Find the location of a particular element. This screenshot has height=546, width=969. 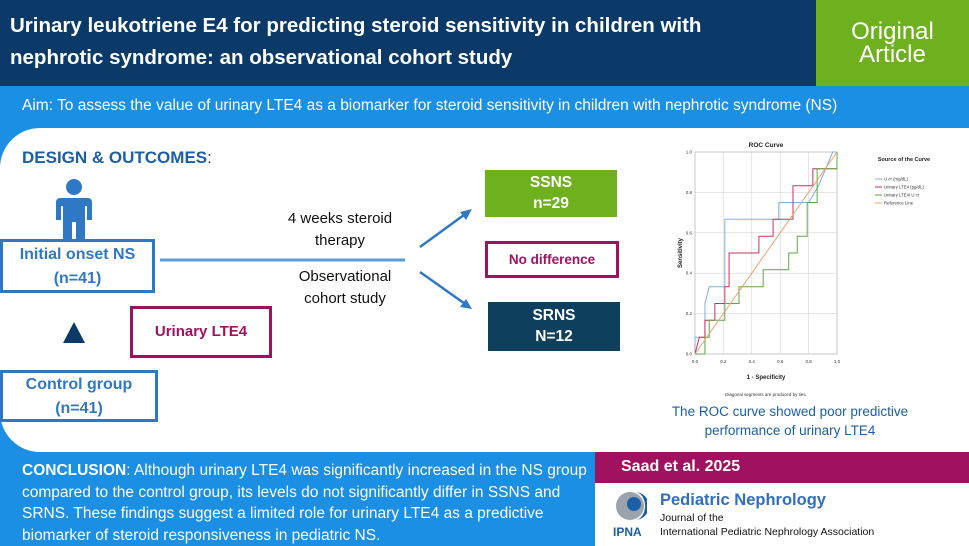

badge-line: Original is located at coordinates (892, 31).